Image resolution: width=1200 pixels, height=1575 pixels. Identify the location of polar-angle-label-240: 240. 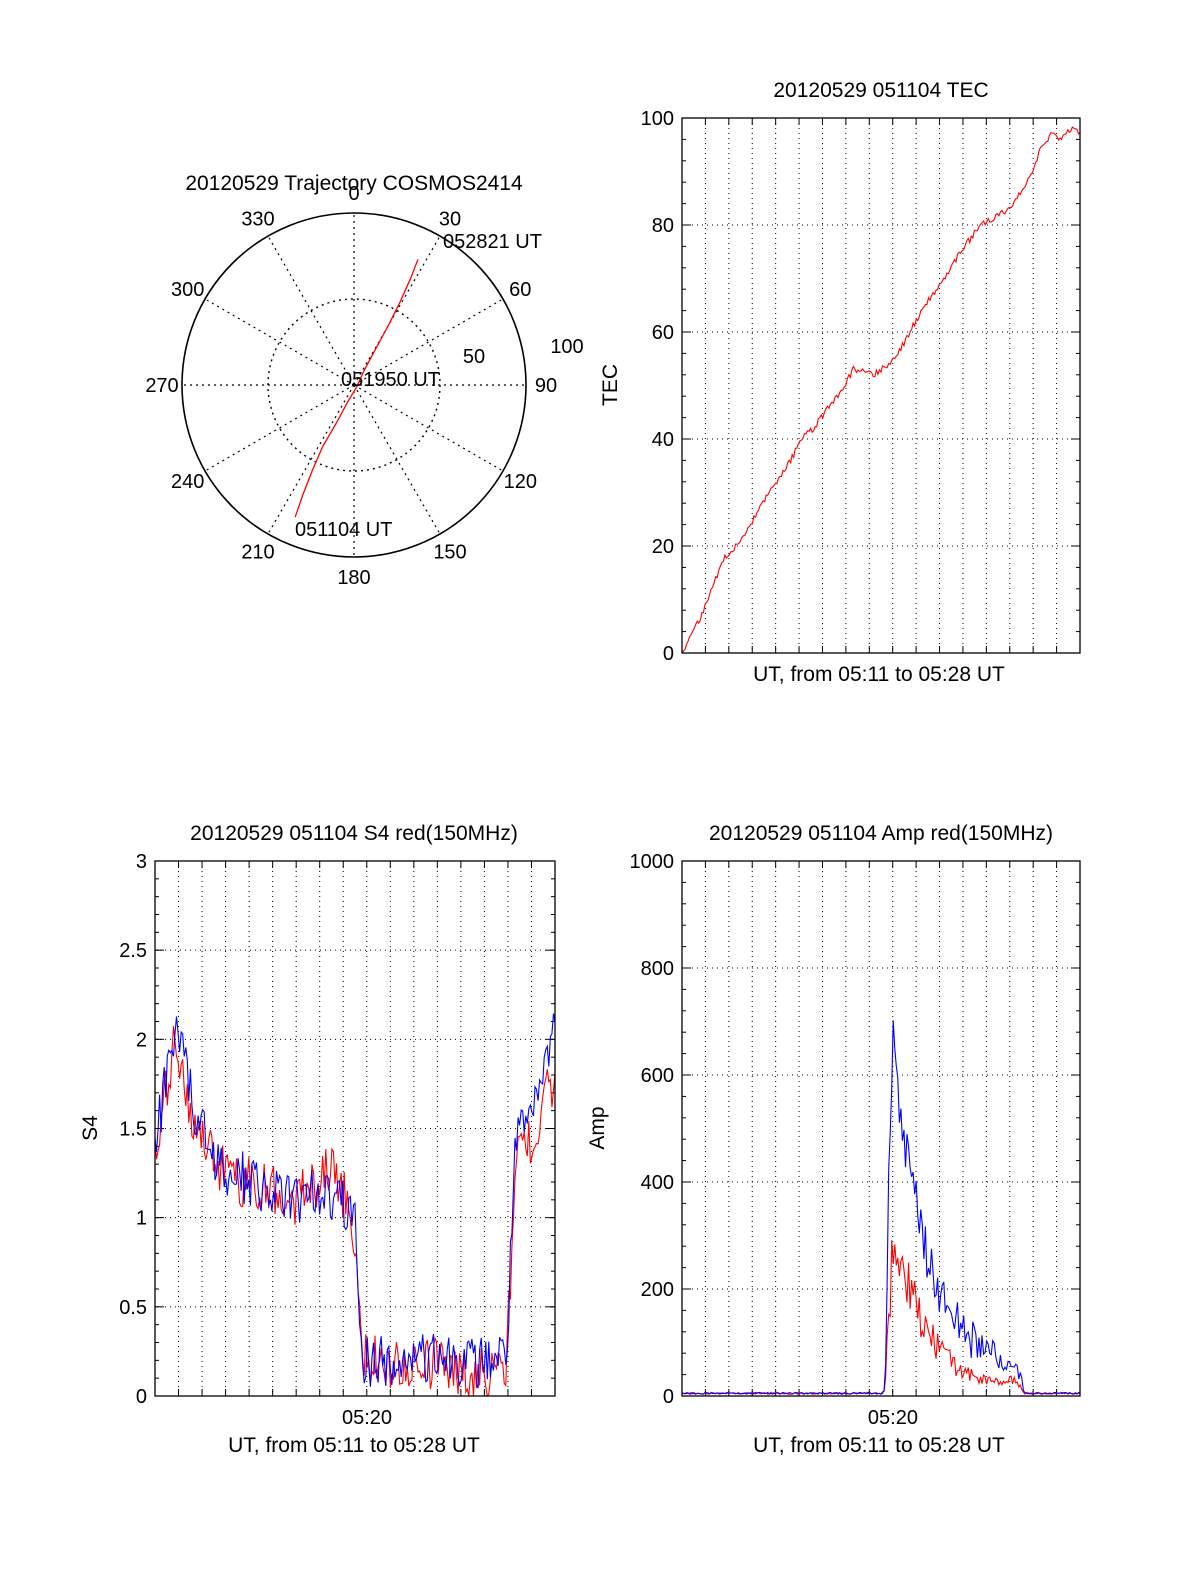
(187, 482).